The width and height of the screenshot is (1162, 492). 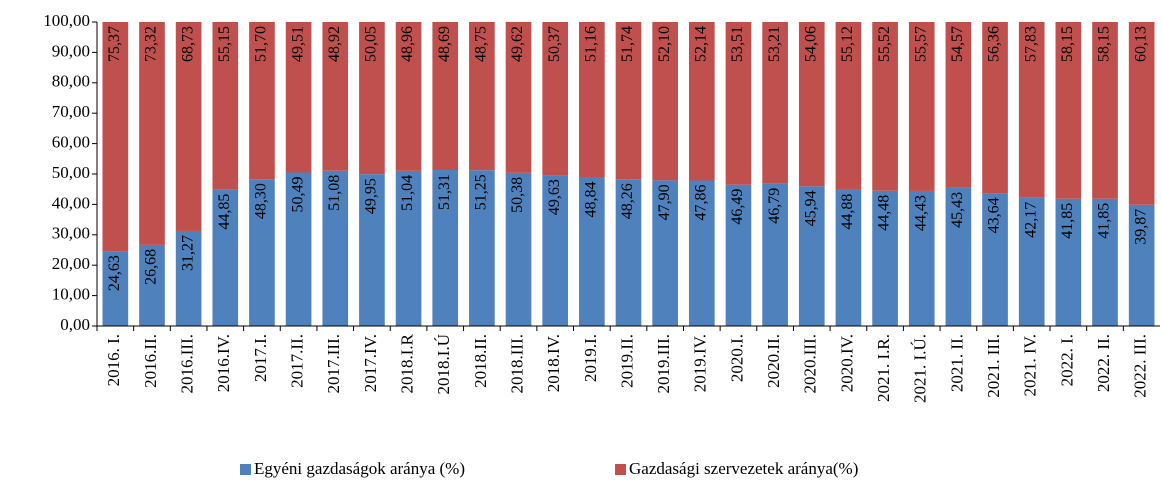 What do you see at coordinates (554, 44) in the screenshot?
I see `data-label: 50,37` at bounding box center [554, 44].